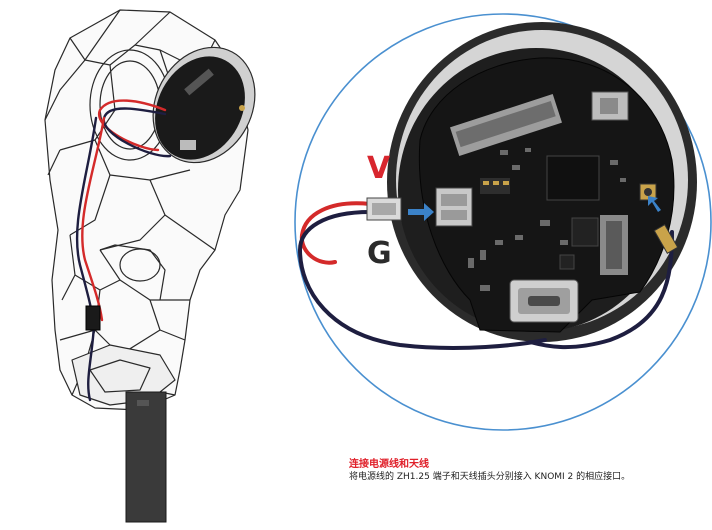 The height and width of the screenshot is (530, 712). Describe the element at coordinates (506, 125) in the screenshot. I see `fpc-connector` at that location.